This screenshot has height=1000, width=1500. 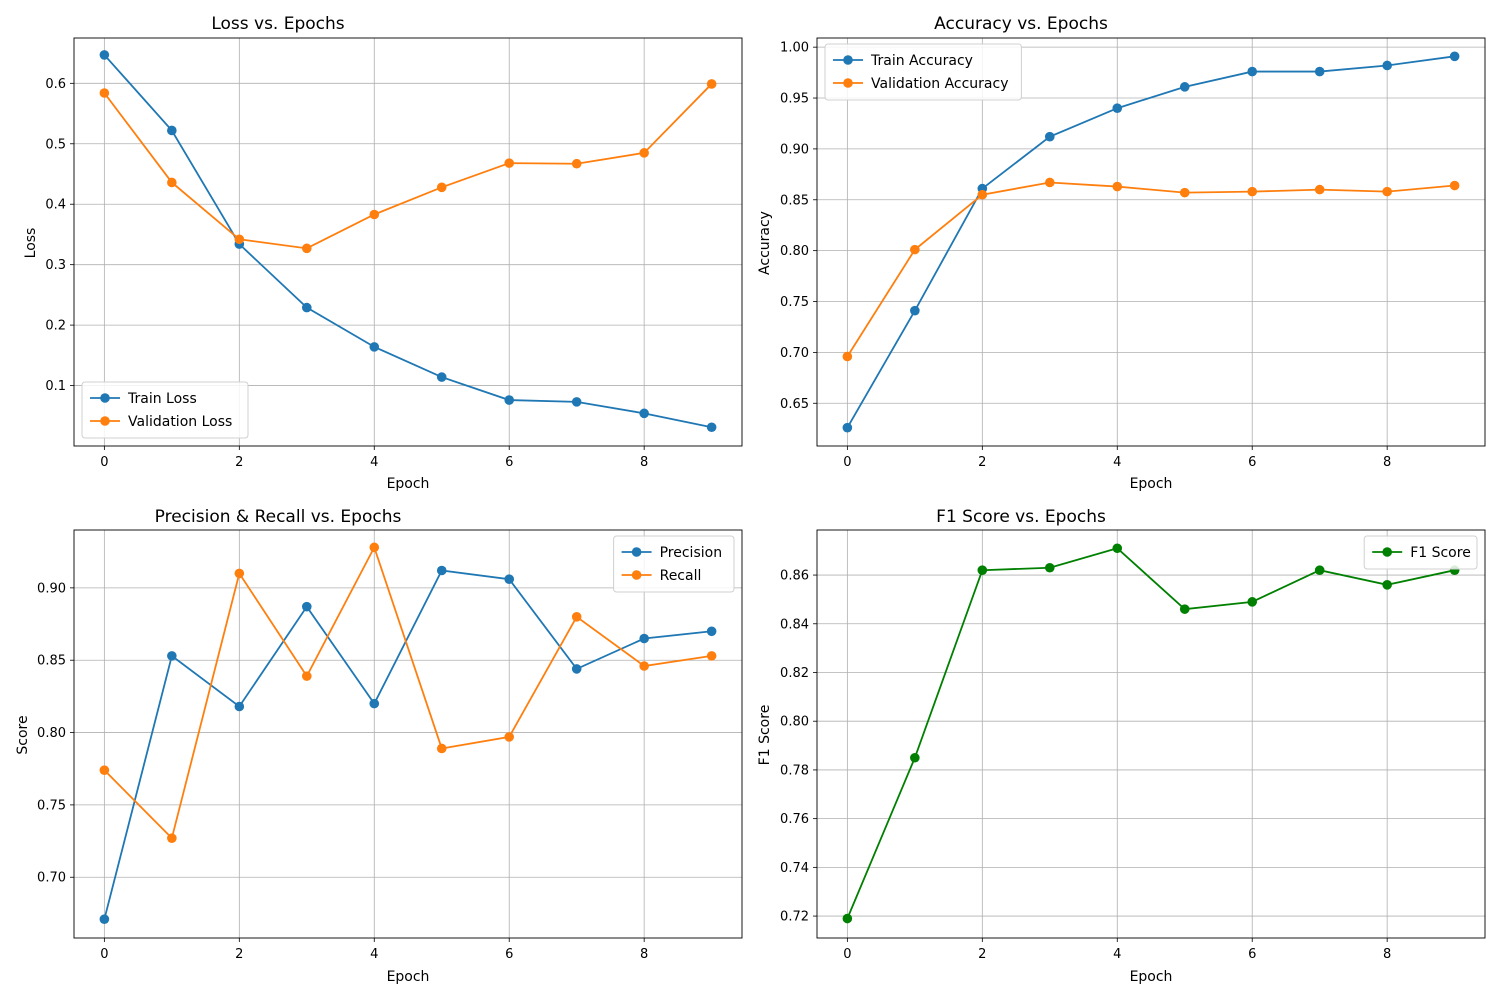 I want to click on y-tick-label: 0.65, so click(x=794, y=404).